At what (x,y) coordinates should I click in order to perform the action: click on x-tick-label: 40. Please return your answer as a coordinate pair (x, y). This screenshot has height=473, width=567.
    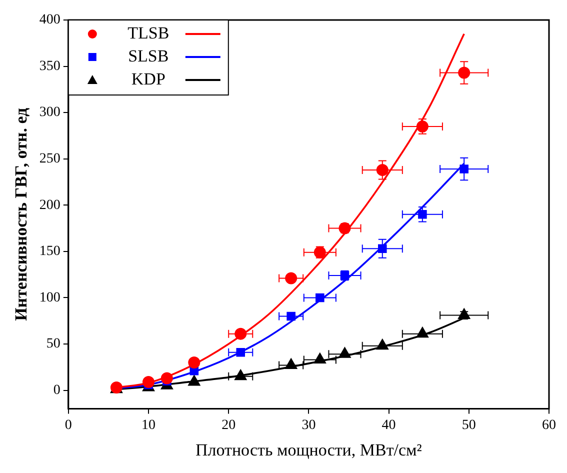
    Looking at the image, I should click on (389, 425).